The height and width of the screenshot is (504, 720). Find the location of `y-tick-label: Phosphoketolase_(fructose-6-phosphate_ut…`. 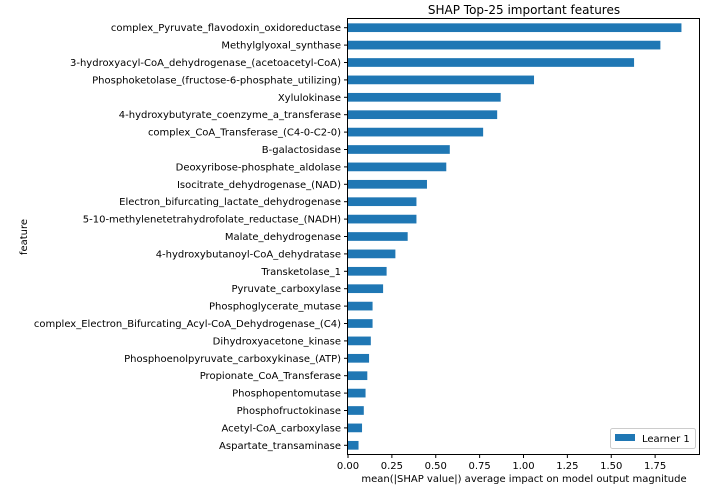

y-tick-label: Phosphoketolase_(fructose-6-phosphate_ut… is located at coordinates (216, 80).